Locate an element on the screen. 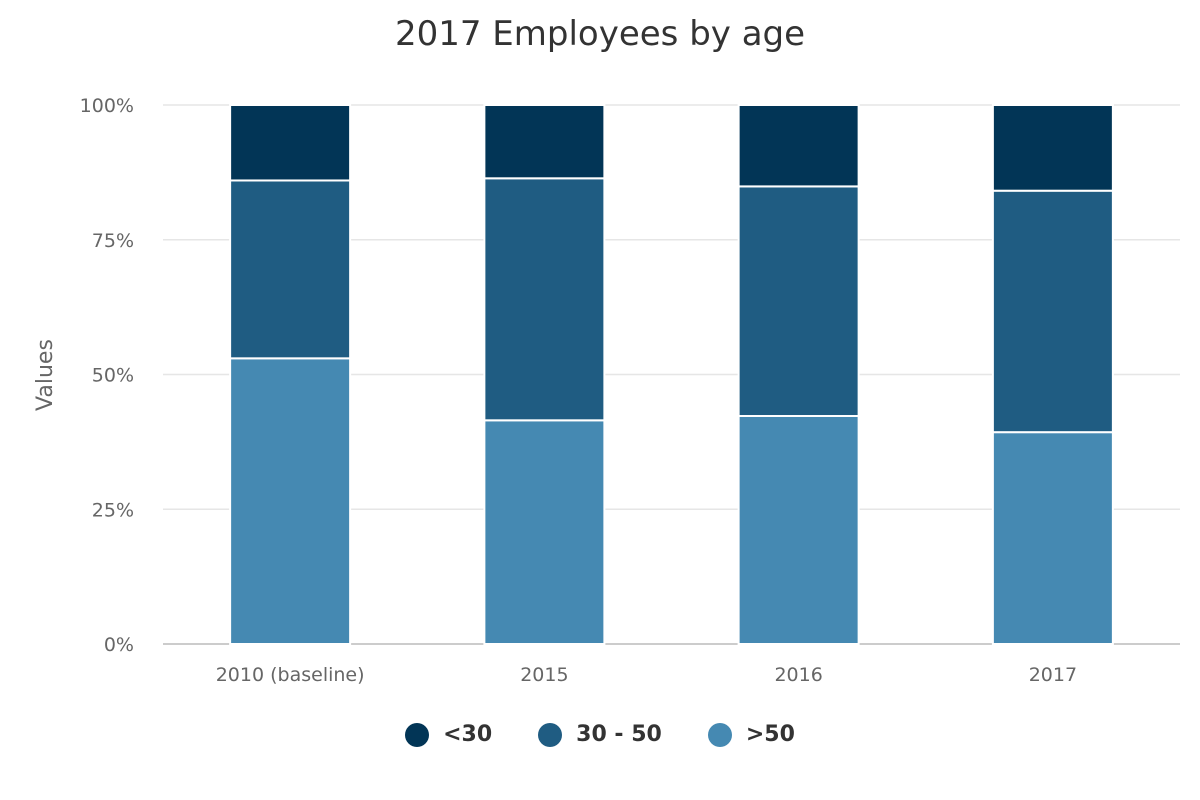 This screenshot has width=1200, height=800. y-tick-label: 50% is located at coordinates (113, 376).